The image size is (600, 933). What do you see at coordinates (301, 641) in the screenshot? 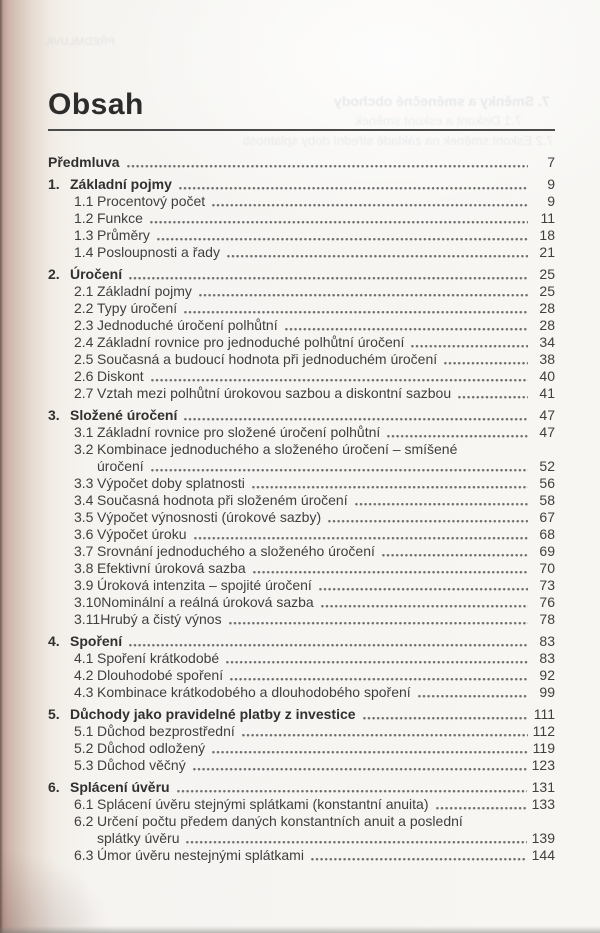
I see `toc-entry: 4. Spoření 83` at bounding box center [301, 641].